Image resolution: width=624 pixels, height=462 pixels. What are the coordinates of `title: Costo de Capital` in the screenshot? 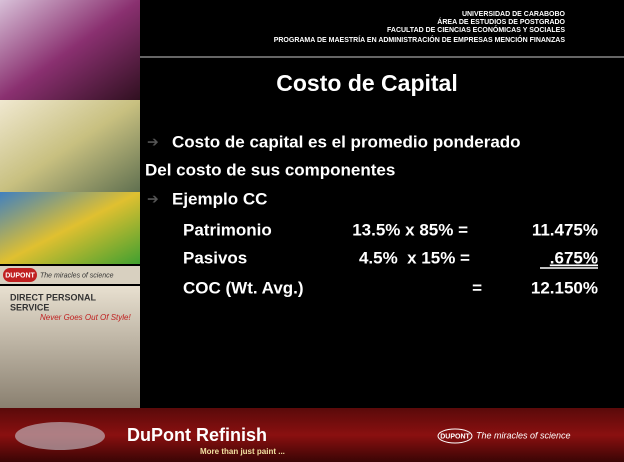 It's located at (366, 83).